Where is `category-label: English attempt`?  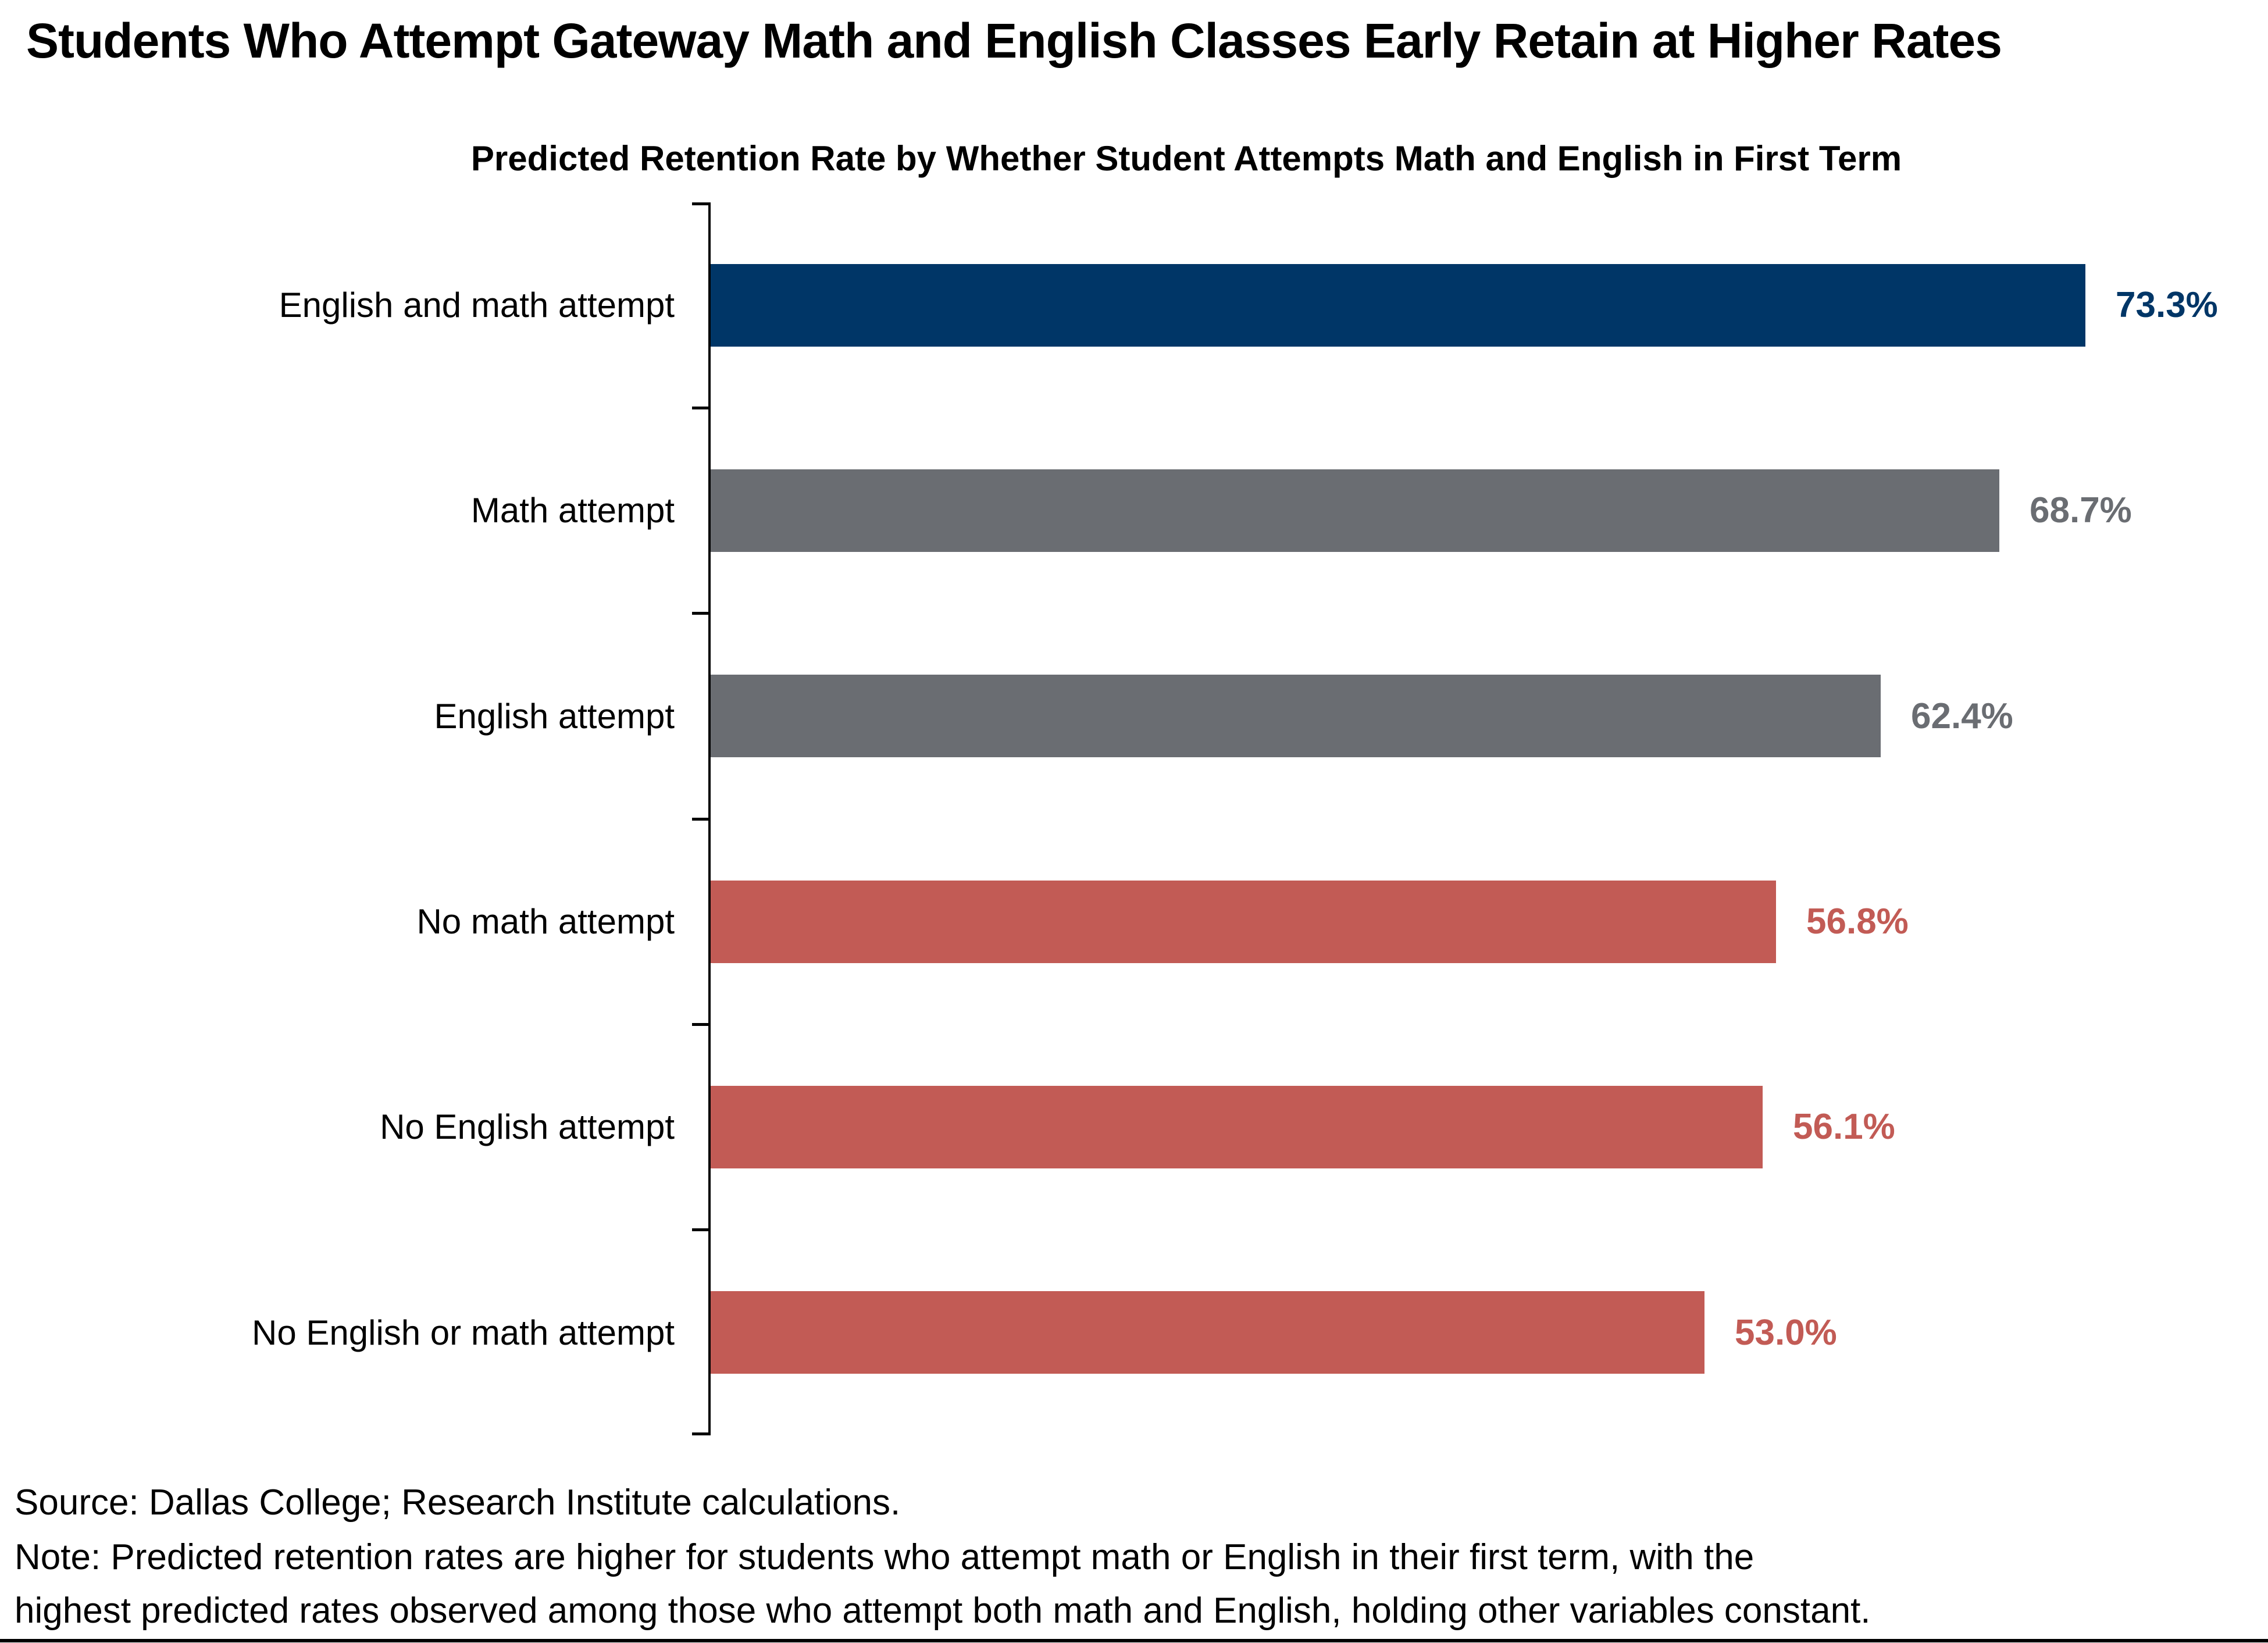 category-label: English attempt is located at coordinates (554, 716).